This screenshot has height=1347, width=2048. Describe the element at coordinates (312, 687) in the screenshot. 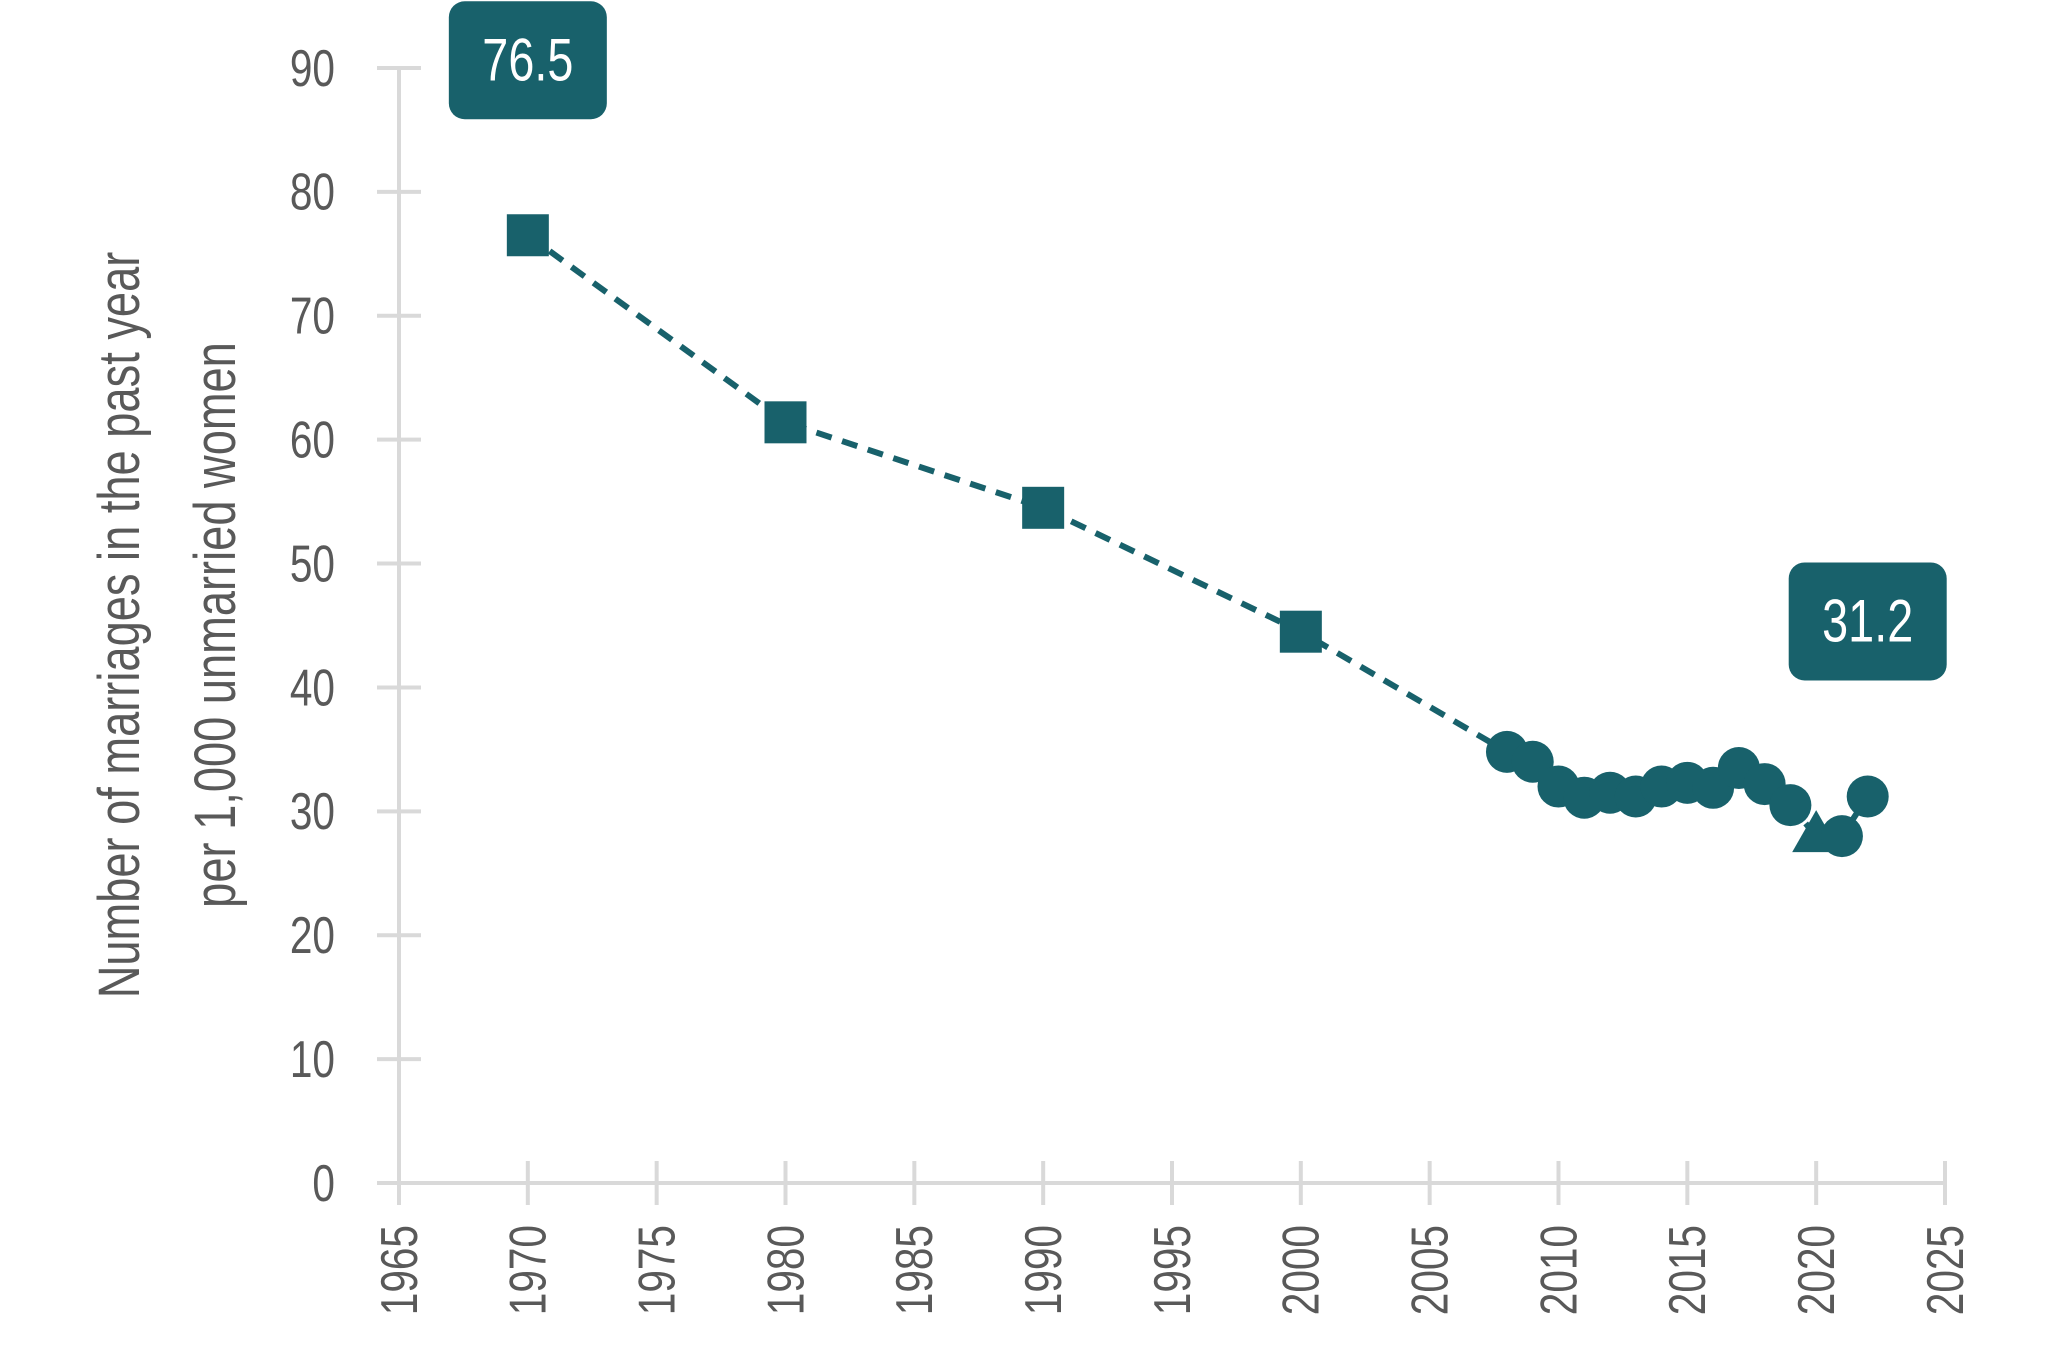

I see `y-tick-label: 40` at that location.